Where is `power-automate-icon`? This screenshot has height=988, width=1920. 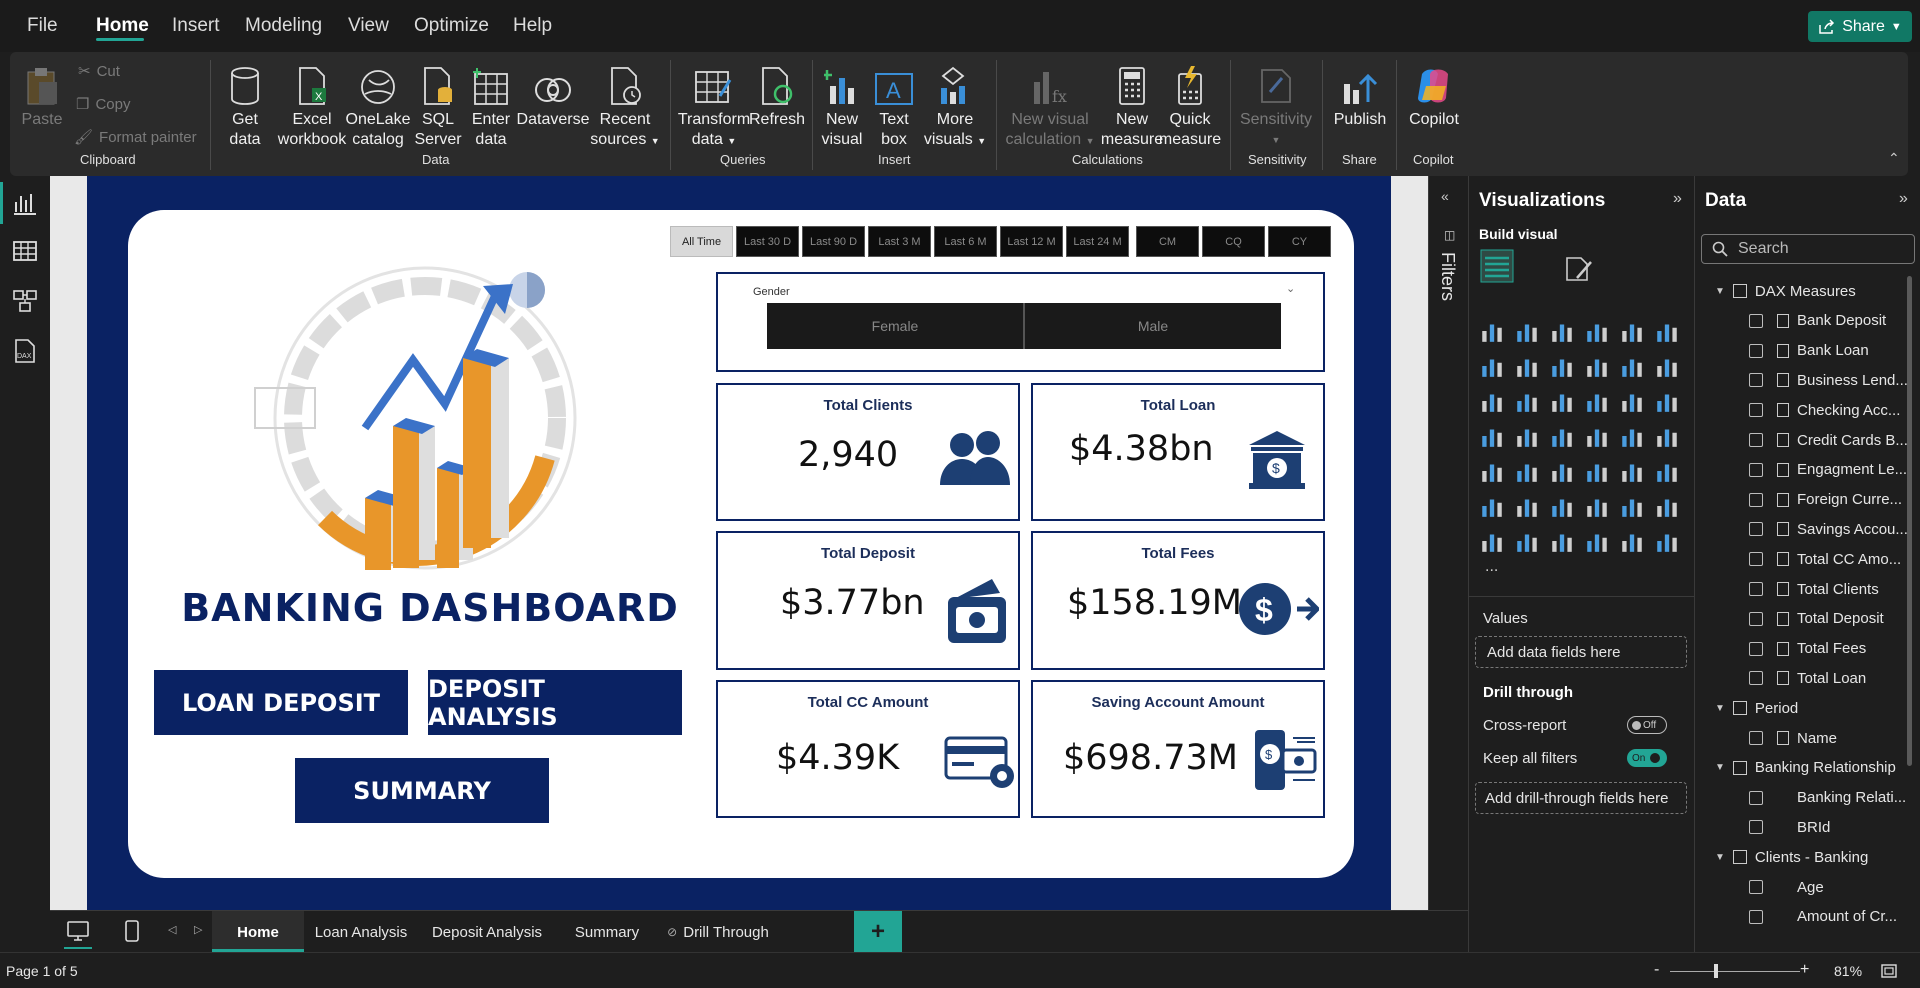
power-automate-icon is located at coordinates (1562, 541).